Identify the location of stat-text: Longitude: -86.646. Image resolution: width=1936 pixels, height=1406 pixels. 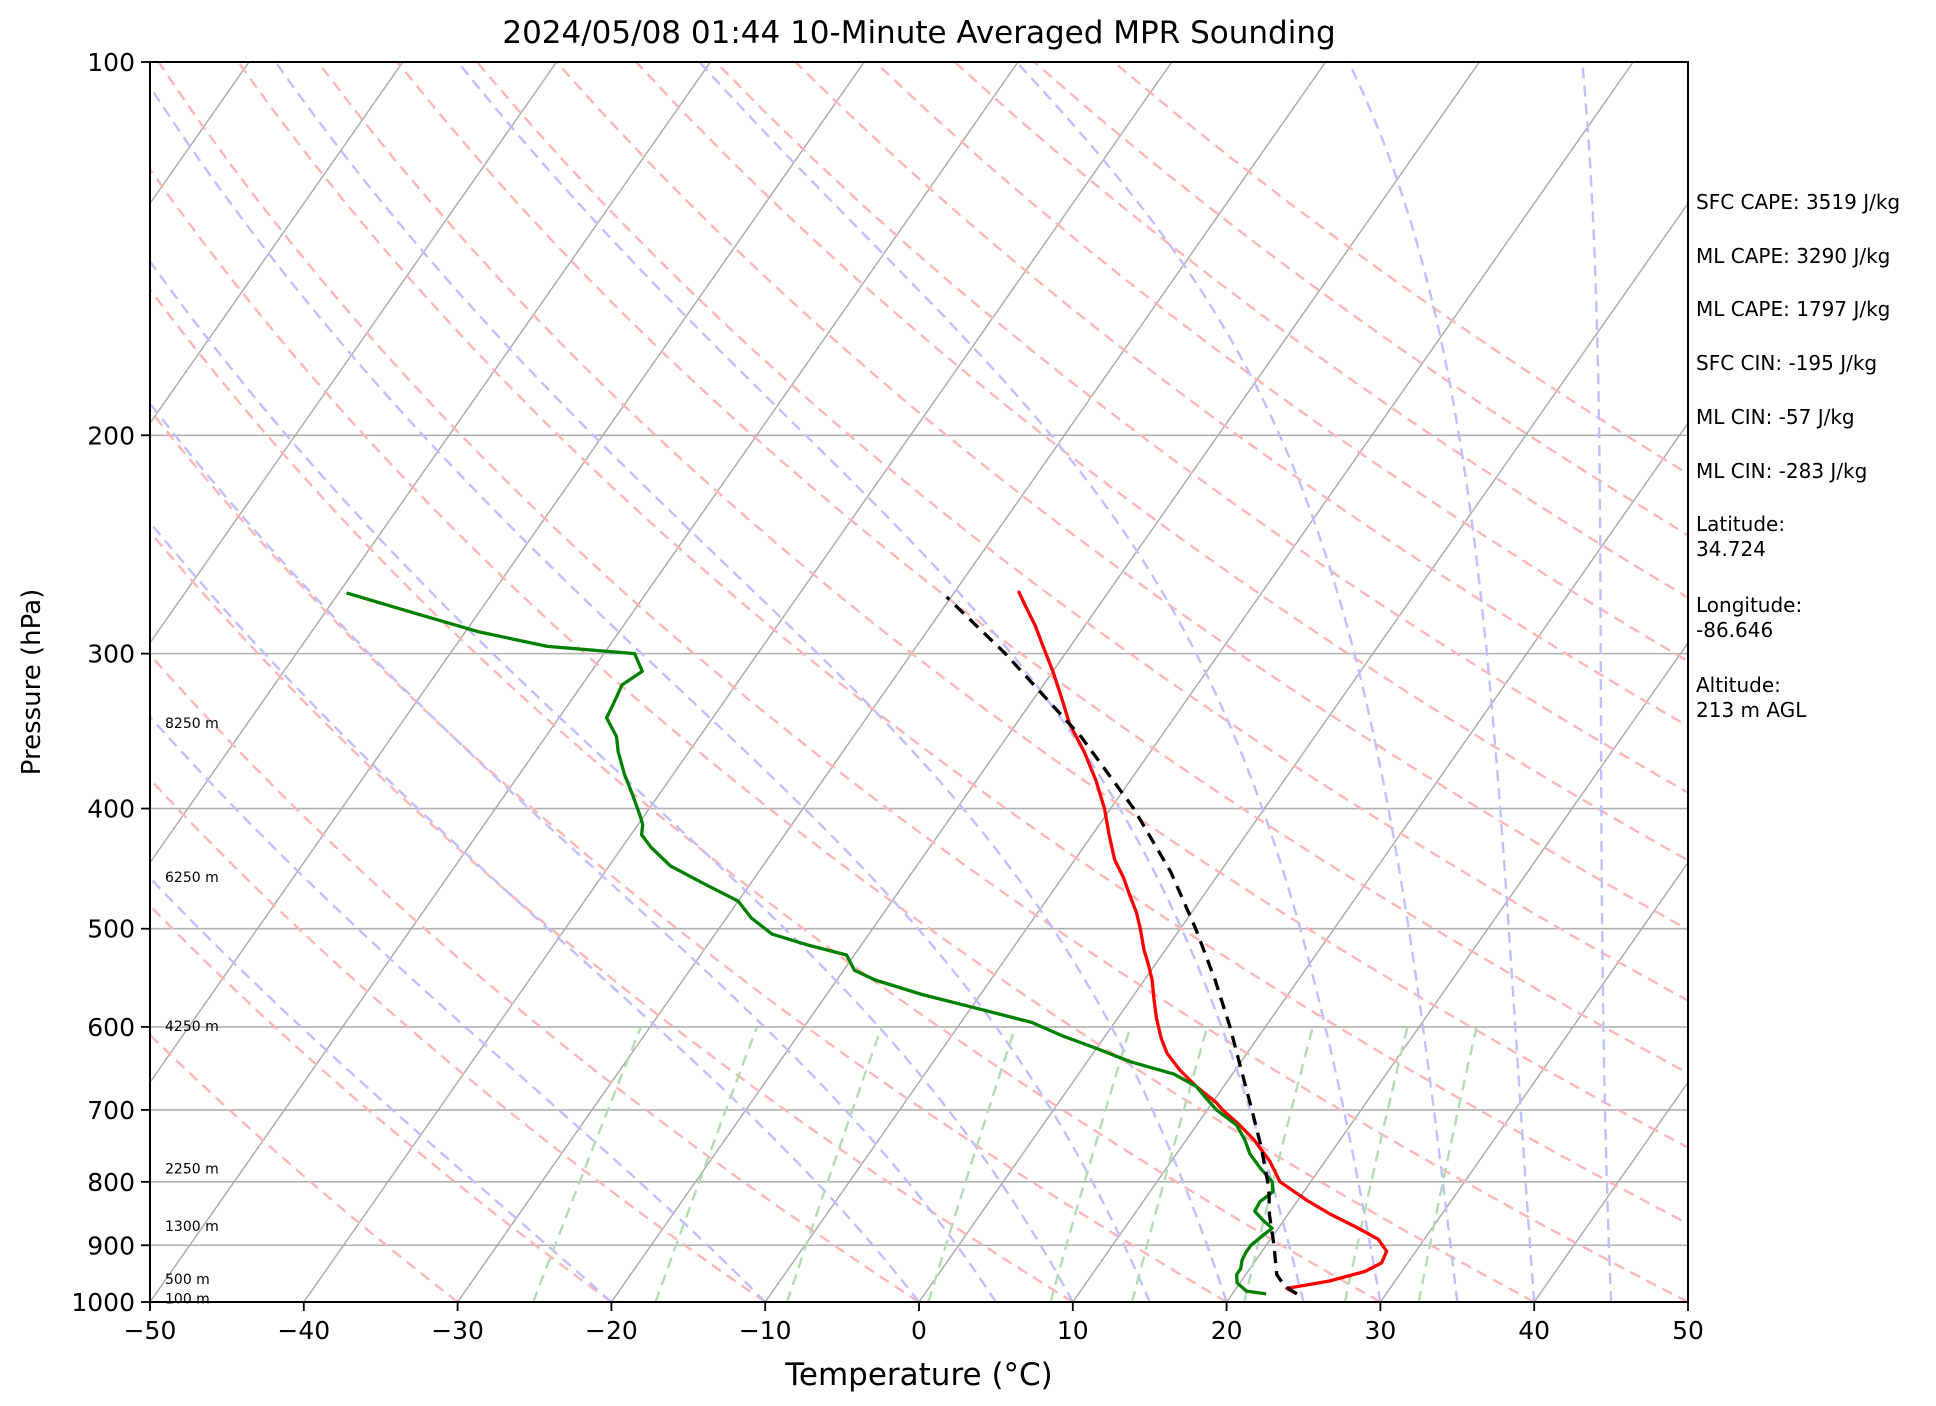
(1749, 617).